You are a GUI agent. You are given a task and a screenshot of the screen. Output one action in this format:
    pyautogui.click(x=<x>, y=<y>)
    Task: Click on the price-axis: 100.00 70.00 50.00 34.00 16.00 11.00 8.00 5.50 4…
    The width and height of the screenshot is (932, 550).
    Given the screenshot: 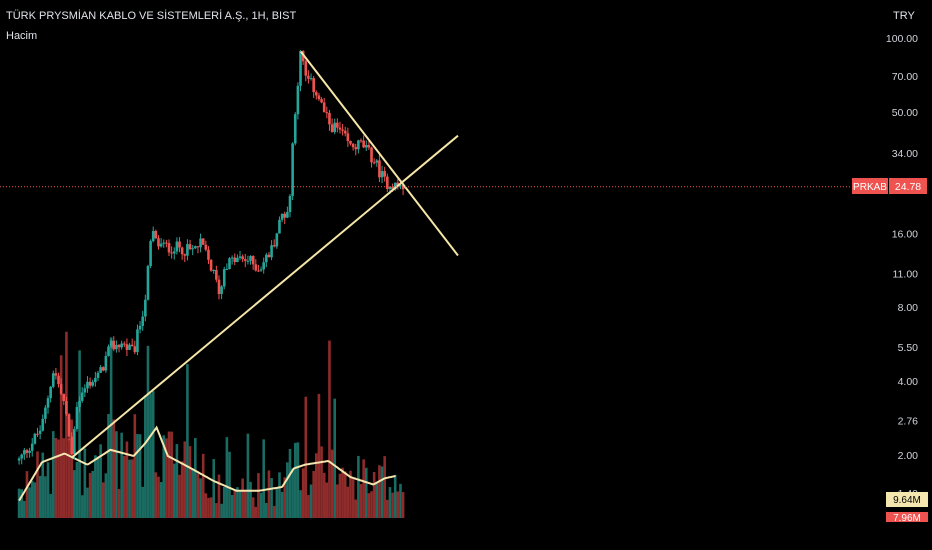 What is the action you would take?
    pyautogui.click(x=902, y=266)
    